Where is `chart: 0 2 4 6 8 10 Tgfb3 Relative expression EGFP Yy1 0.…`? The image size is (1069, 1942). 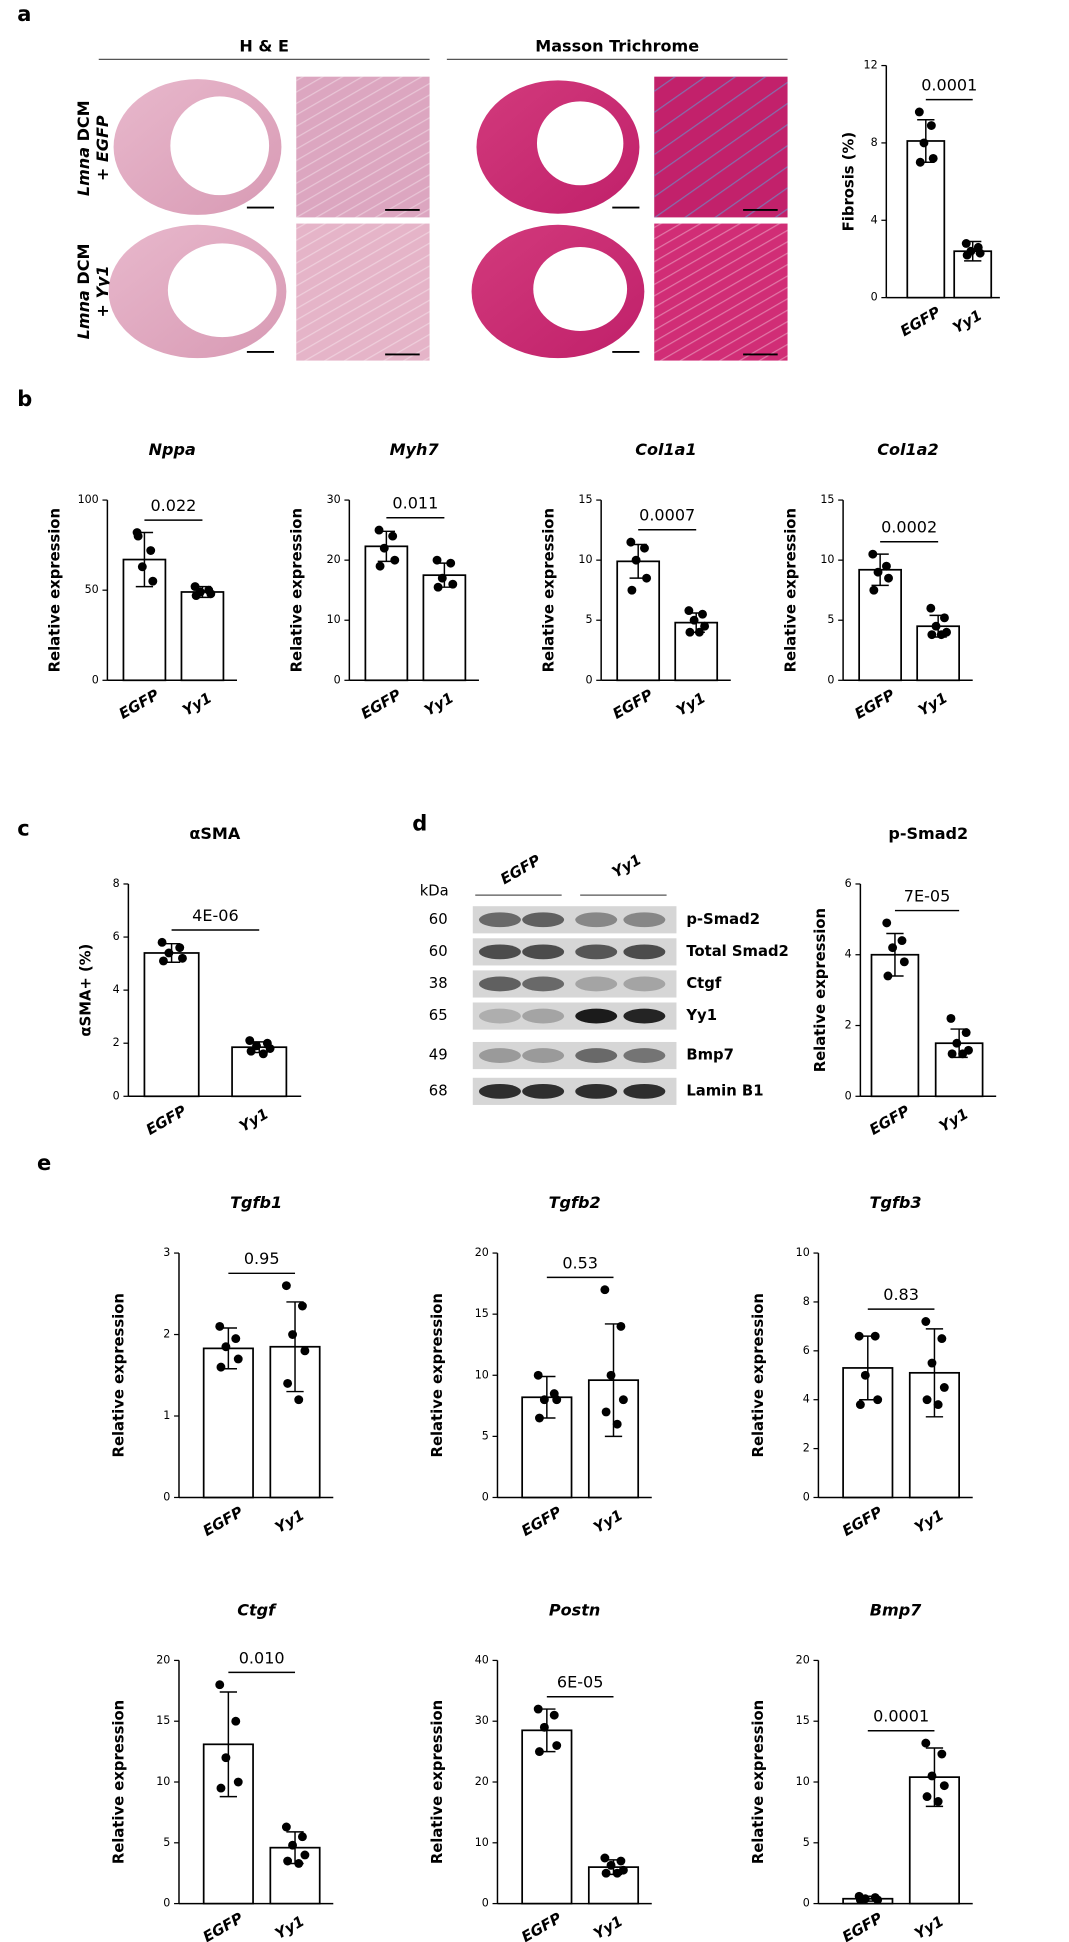 chart: 0 2 4 6 8 10 Tgfb3 Relative expression EGFP Yy1 0.… is located at coordinates (861, 1366).